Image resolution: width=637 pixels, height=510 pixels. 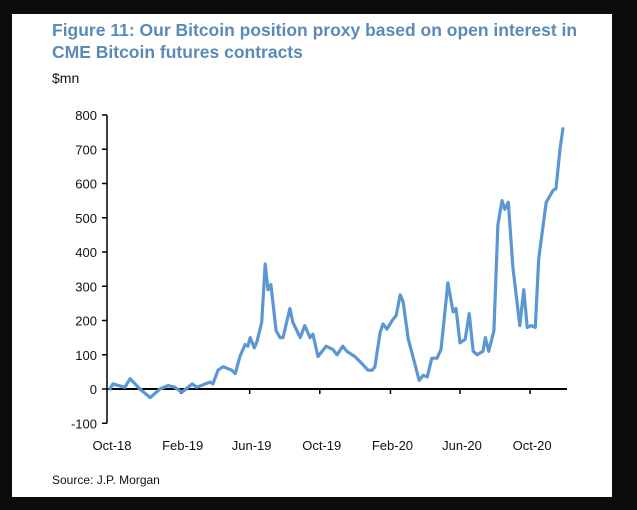 I want to click on x-tick-label: Jun-20, so click(x=462, y=445).